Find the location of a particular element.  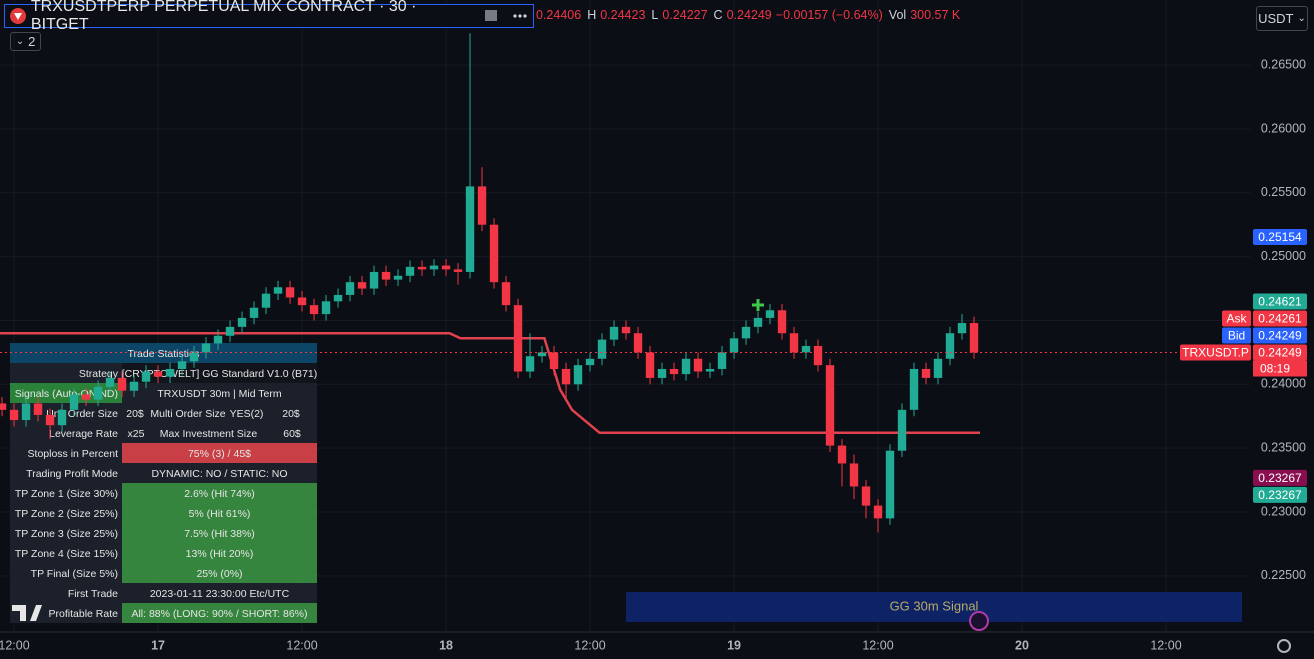

table-text: TRXUSDT 30m | Mid Term is located at coordinates (219, 394).